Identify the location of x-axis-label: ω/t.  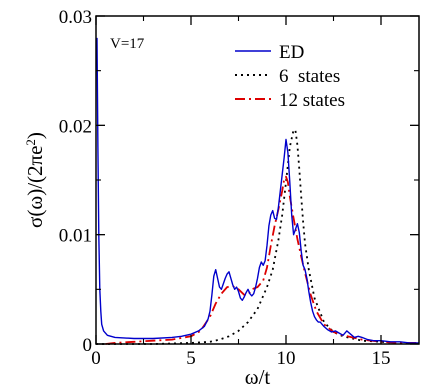
(258, 375).